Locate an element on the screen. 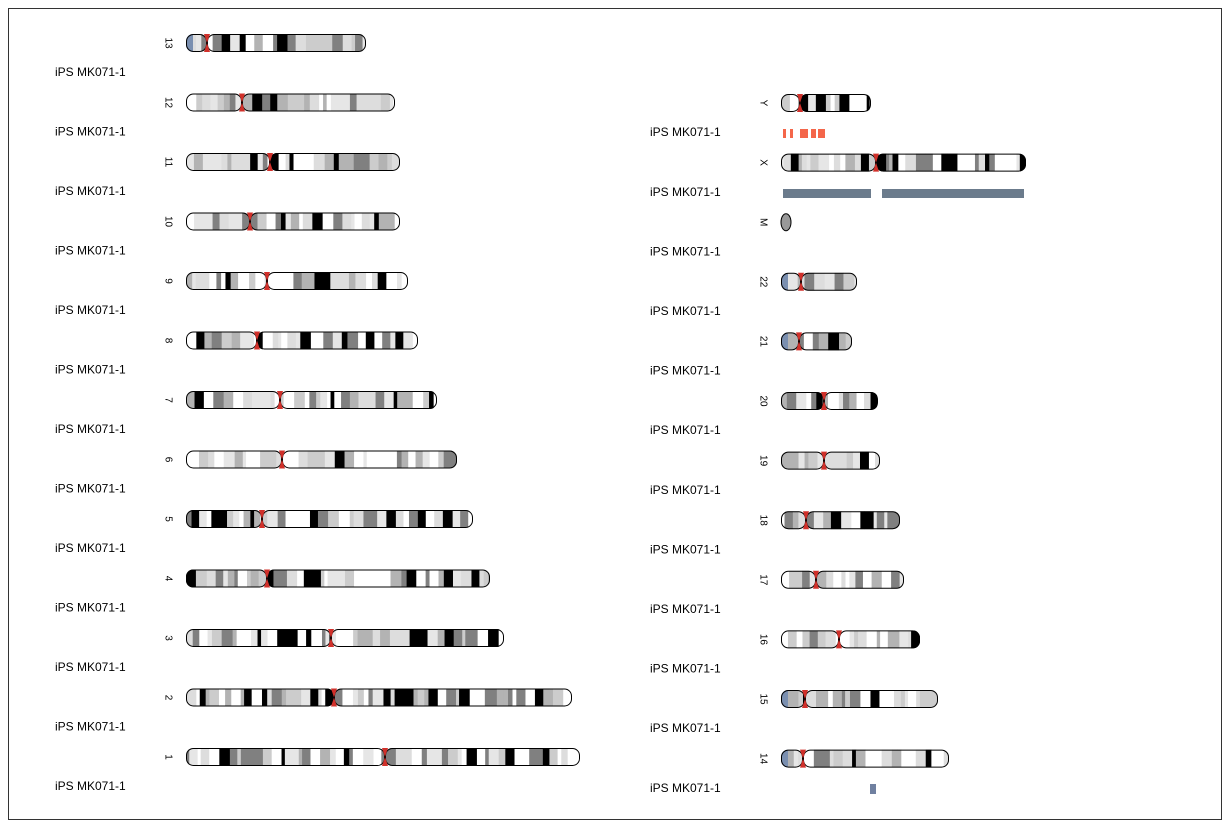  chromosome-label: 6 is located at coordinates (167, 460).